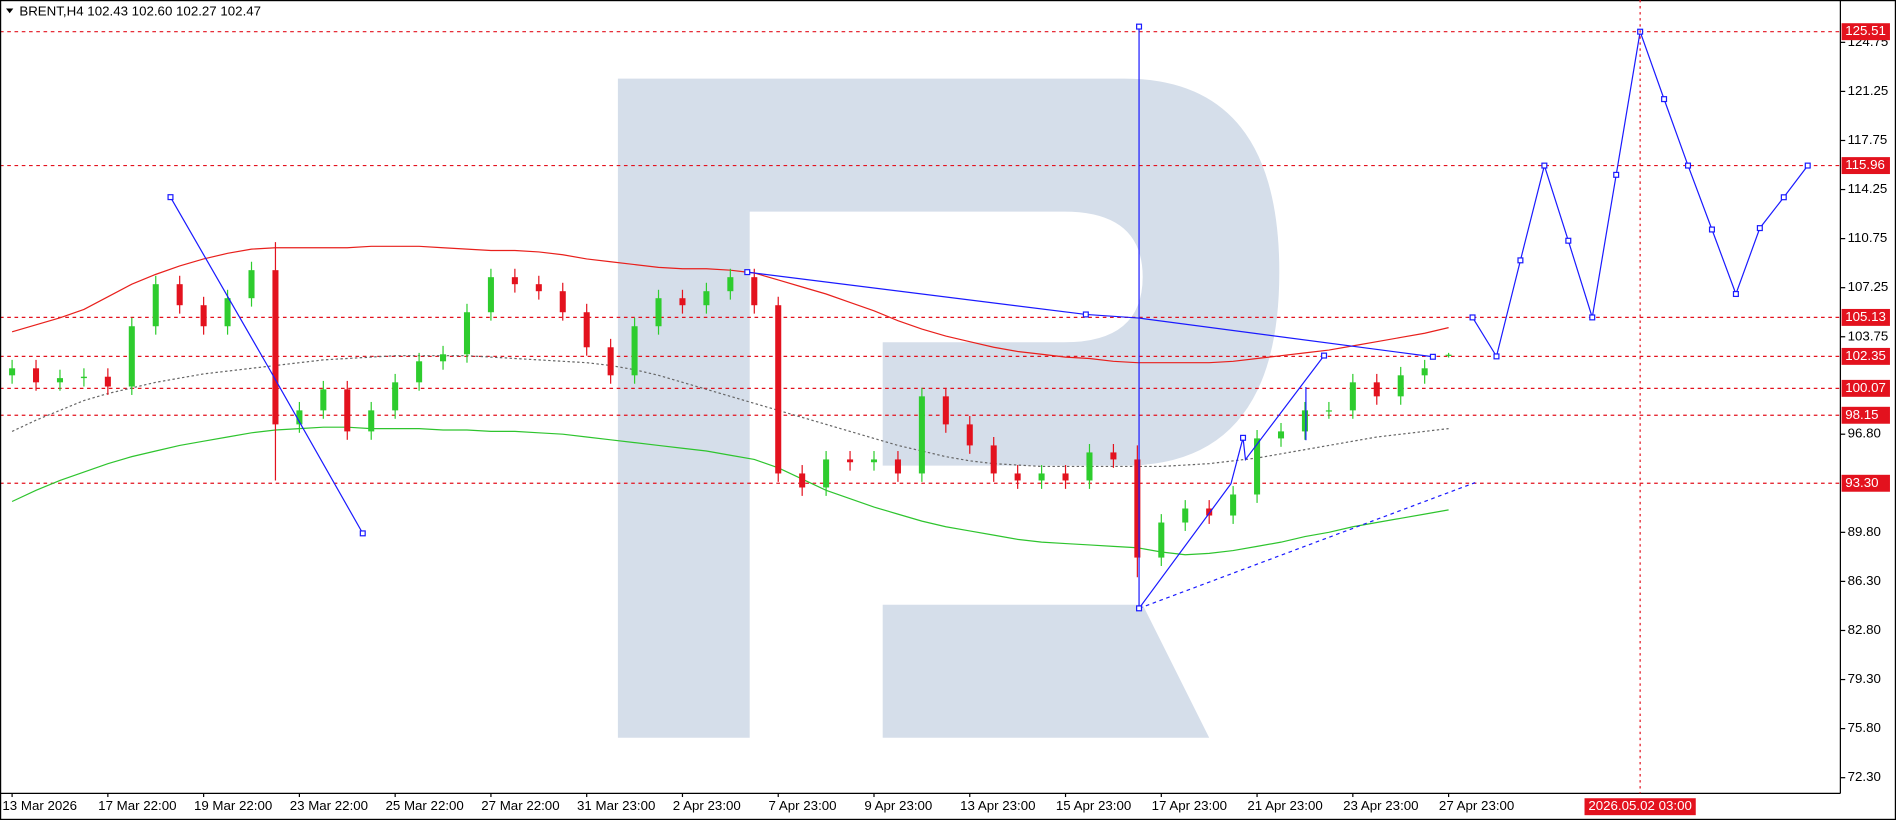 The width and height of the screenshot is (1896, 820). Describe the element at coordinates (1189, 805) in the screenshot. I see `x-tick-label: 17 Apr 23:00` at that location.